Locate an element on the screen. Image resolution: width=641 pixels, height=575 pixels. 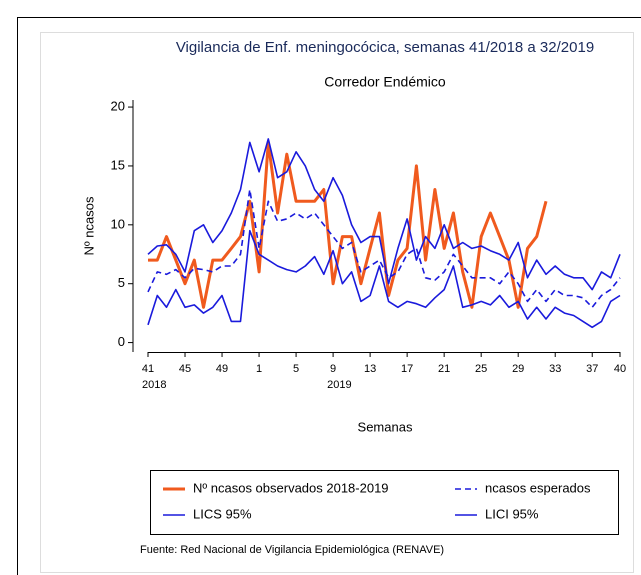
x-tick-label: 1 is located at coordinates (259, 369).